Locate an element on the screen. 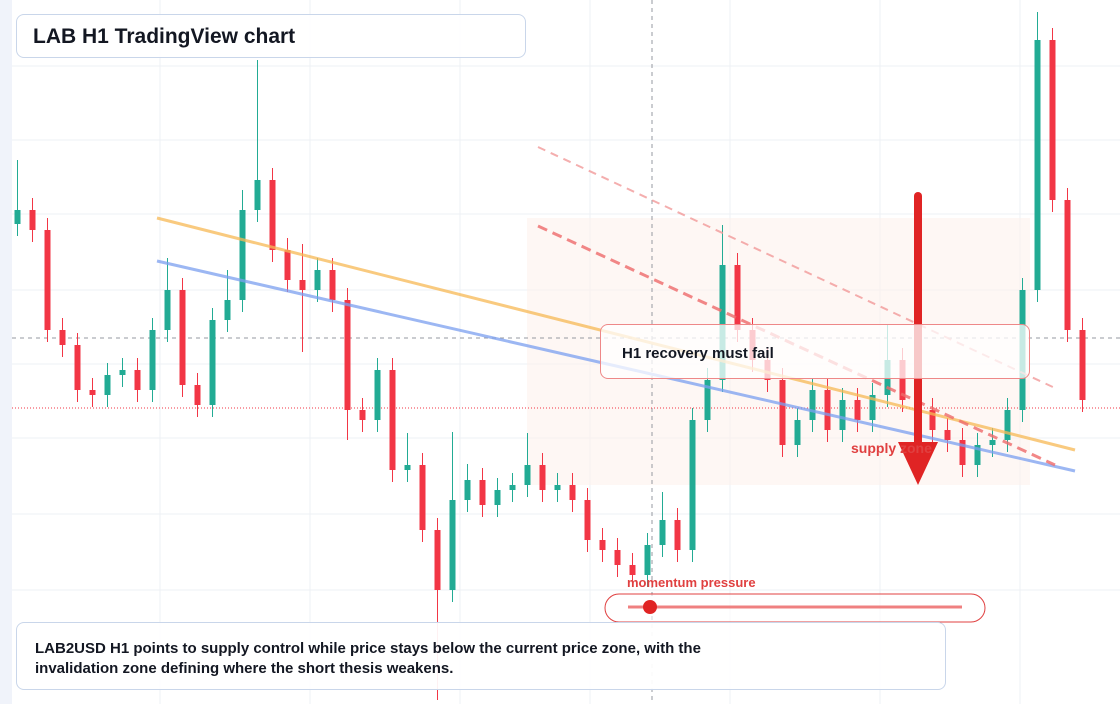 This screenshot has height=704, width=1120. arrow-head is located at coordinates (918, 463).